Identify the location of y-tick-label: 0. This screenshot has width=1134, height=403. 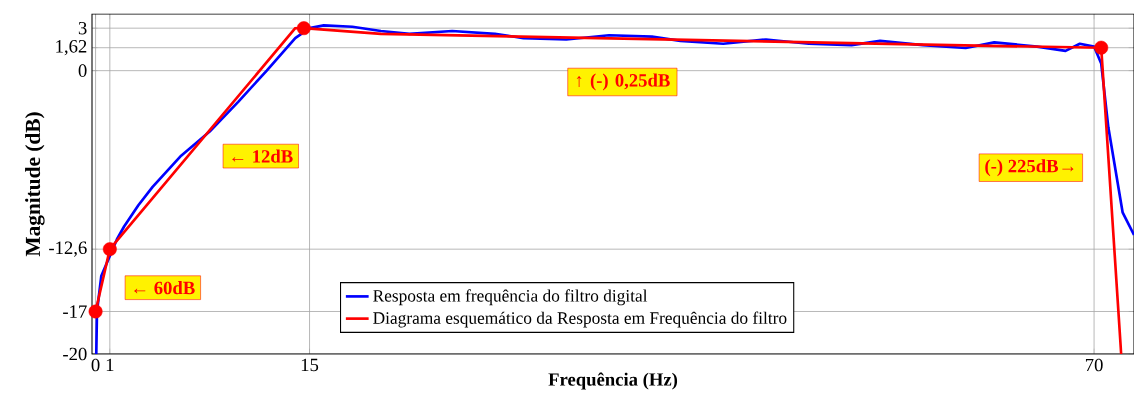
(82, 70).